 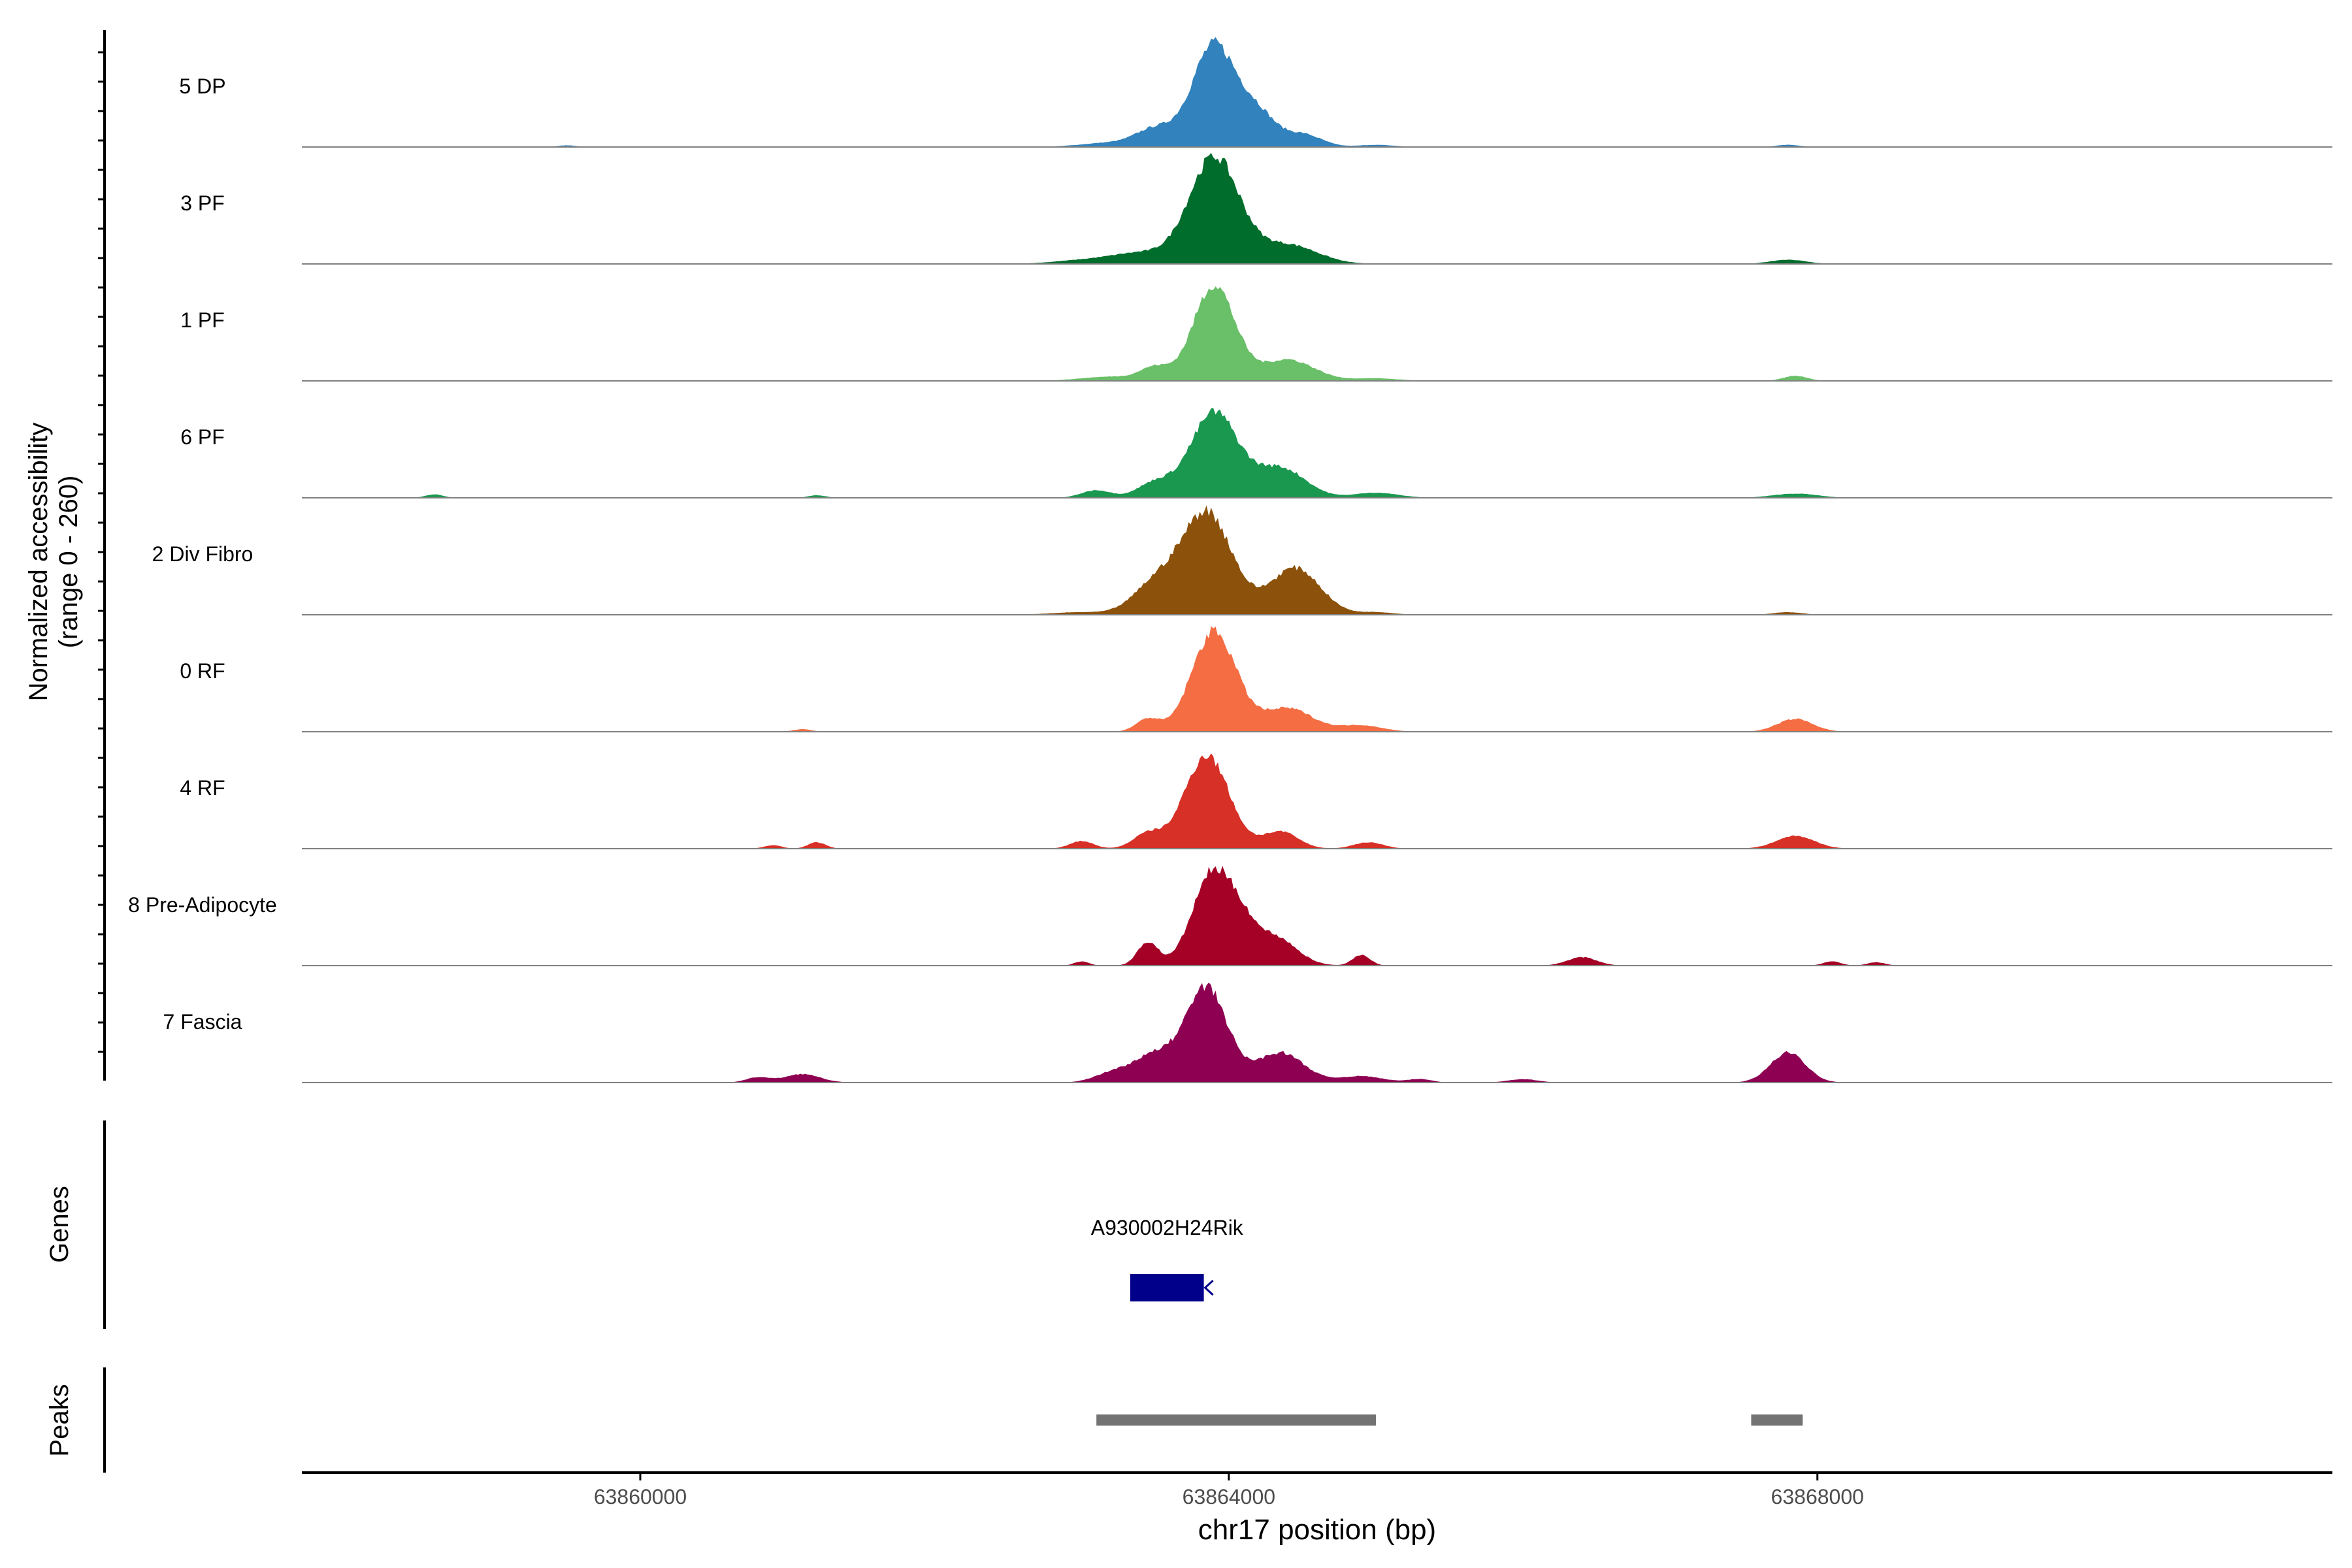 What do you see at coordinates (38, 562) in the screenshot?
I see `y-axis-title-line1: Normalized accessibility` at bounding box center [38, 562].